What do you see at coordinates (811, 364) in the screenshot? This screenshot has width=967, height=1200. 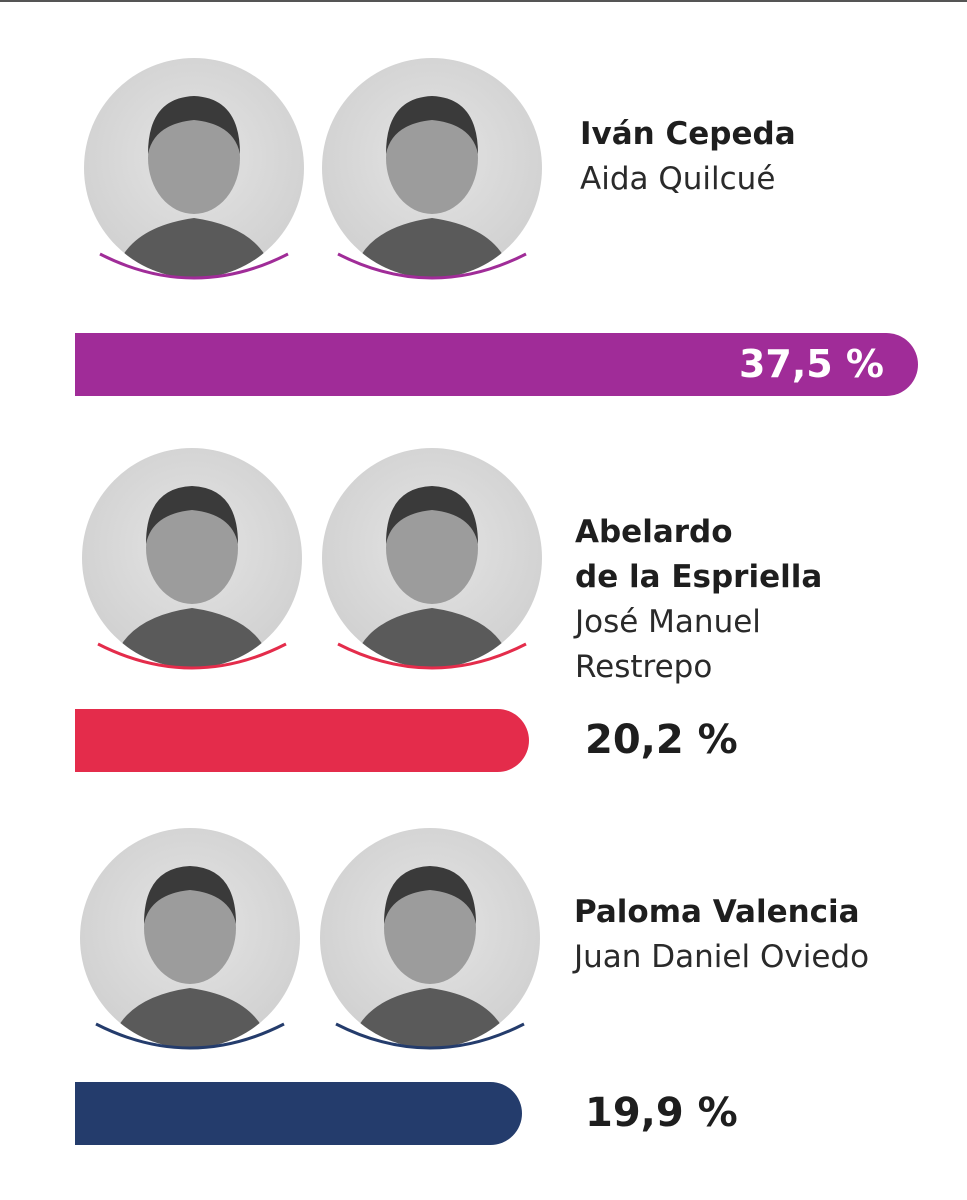 I see `bar-value-label: 37,5 %` at bounding box center [811, 364].